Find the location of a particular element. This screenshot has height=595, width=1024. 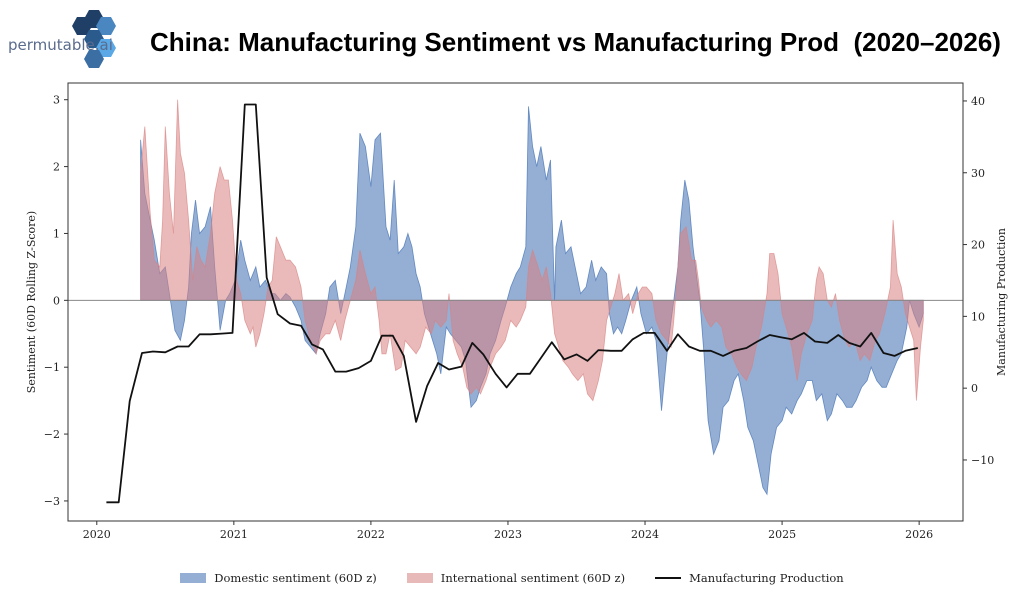

y-tick-label-right: 20 is located at coordinates (978, 245).